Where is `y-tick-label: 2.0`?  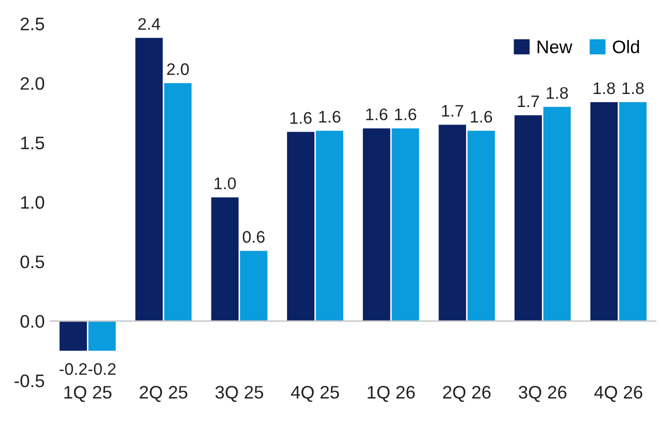
y-tick-label: 2.0 is located at coordinates (32, 83).